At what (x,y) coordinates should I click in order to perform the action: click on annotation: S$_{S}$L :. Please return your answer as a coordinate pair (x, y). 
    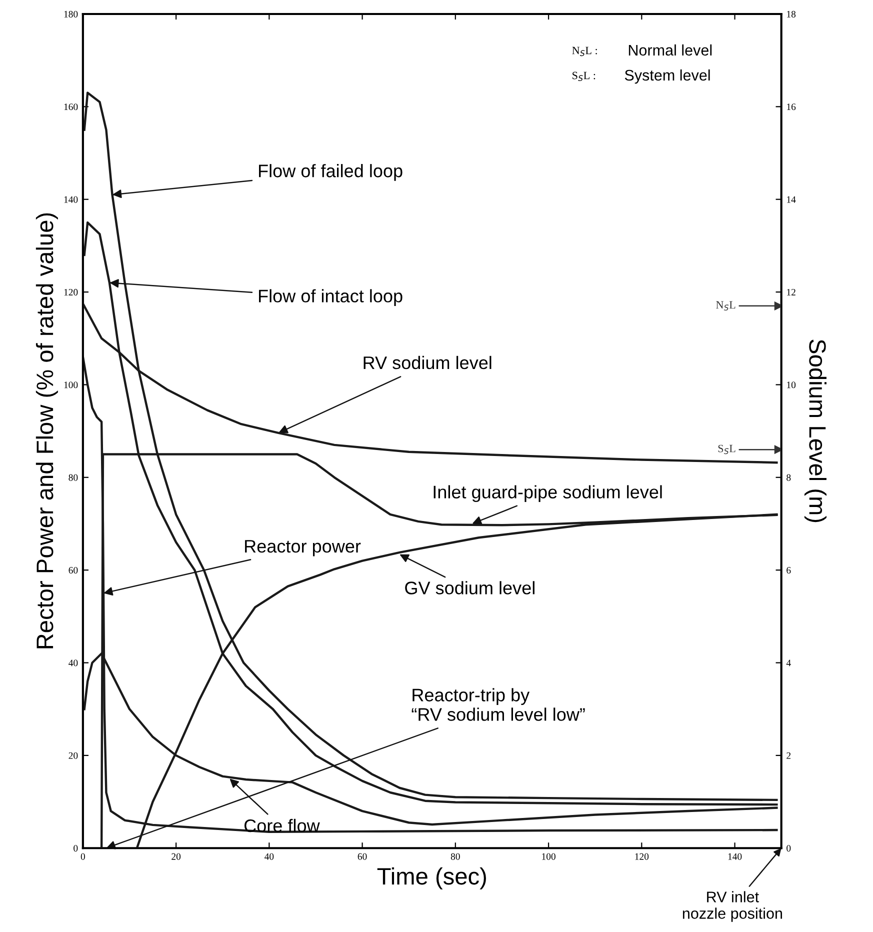
    Looking at the image, I should click on (584, 77).